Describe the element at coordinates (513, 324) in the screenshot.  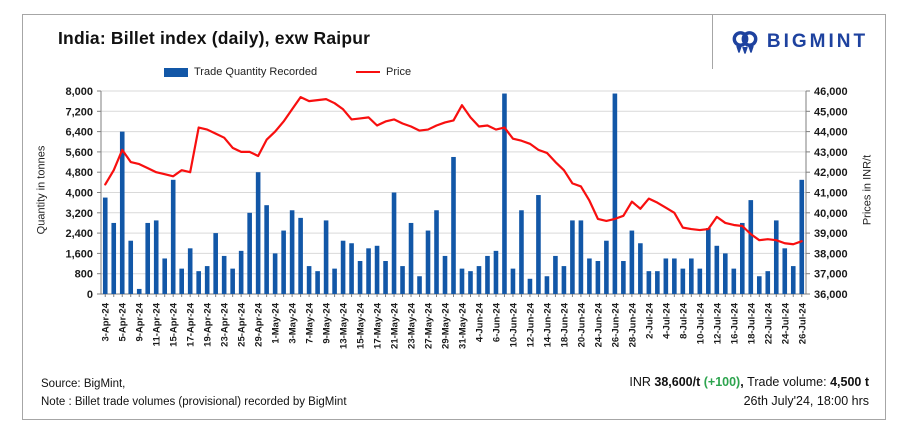
I see `date-tick-label: 10-Jun-24` at that location.